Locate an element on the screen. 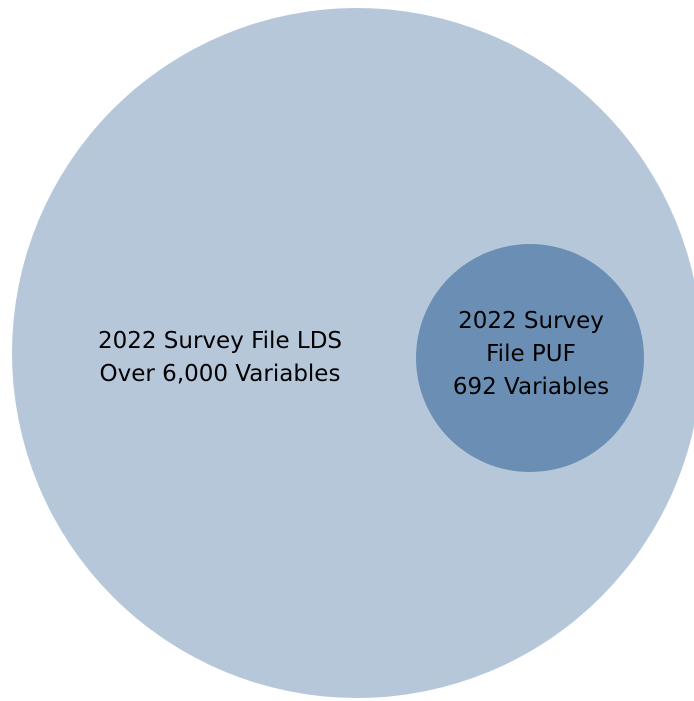 This screenshot has height=701, width=694. puf-label-line-2: File PUF is located at coordinates (531, 354).